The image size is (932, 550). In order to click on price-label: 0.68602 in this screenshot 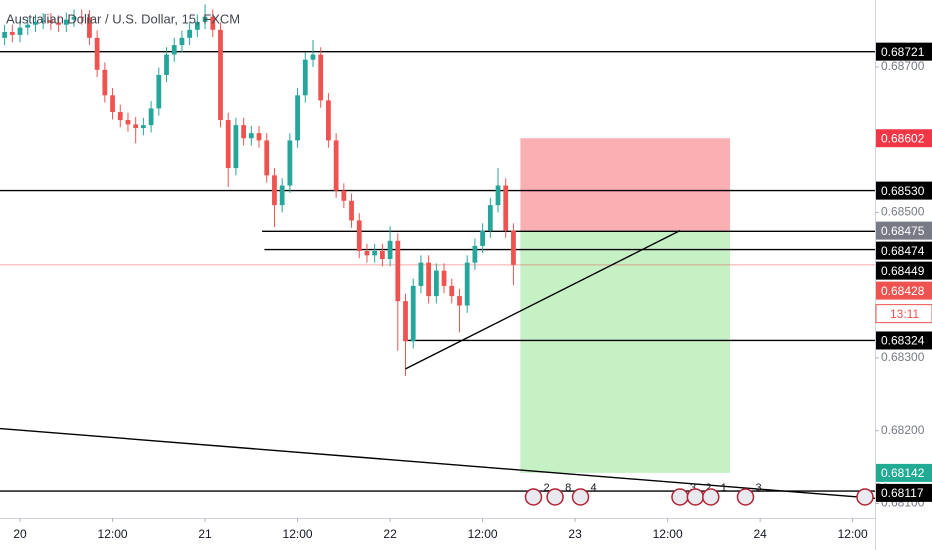, I will do `click(903, 138)`.